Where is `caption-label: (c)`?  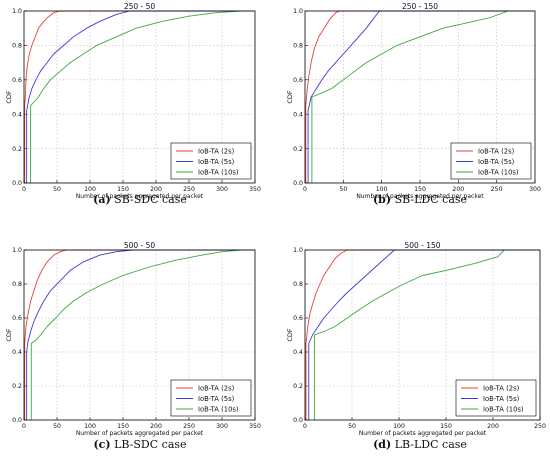
caption-label: (c) is located at coordinates (102, 444).